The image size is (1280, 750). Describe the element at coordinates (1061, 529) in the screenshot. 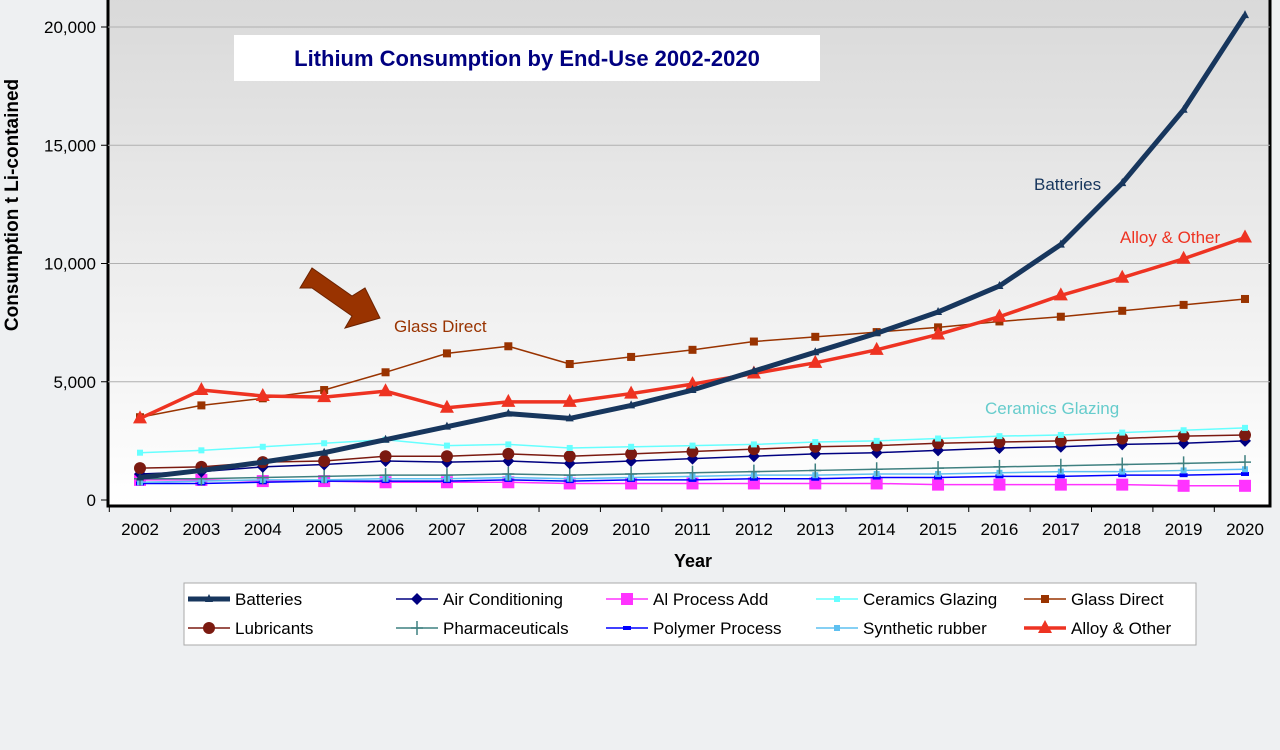

I see `x-tick-label: 2017` at that location.